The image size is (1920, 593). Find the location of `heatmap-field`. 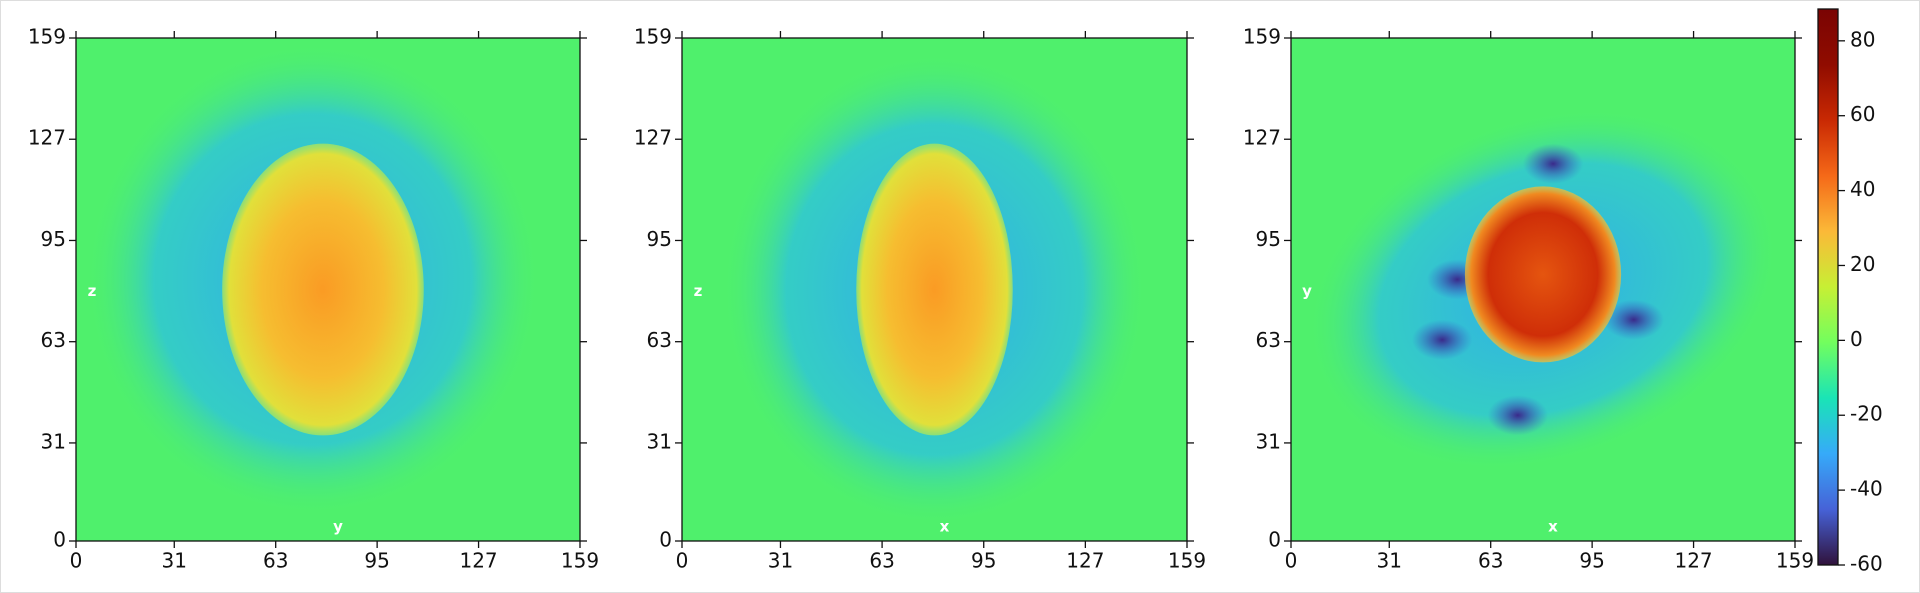

heatmap-field is located at coordinates (1543, 289).